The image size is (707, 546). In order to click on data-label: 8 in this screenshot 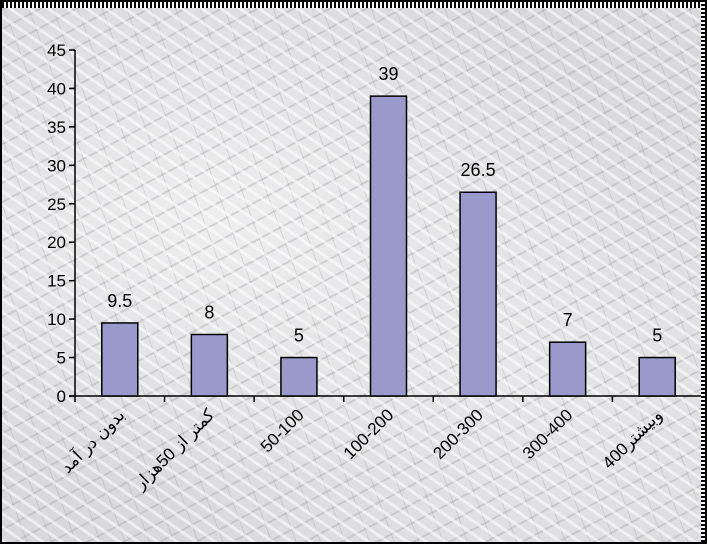, I will do `click(209, 312)`.